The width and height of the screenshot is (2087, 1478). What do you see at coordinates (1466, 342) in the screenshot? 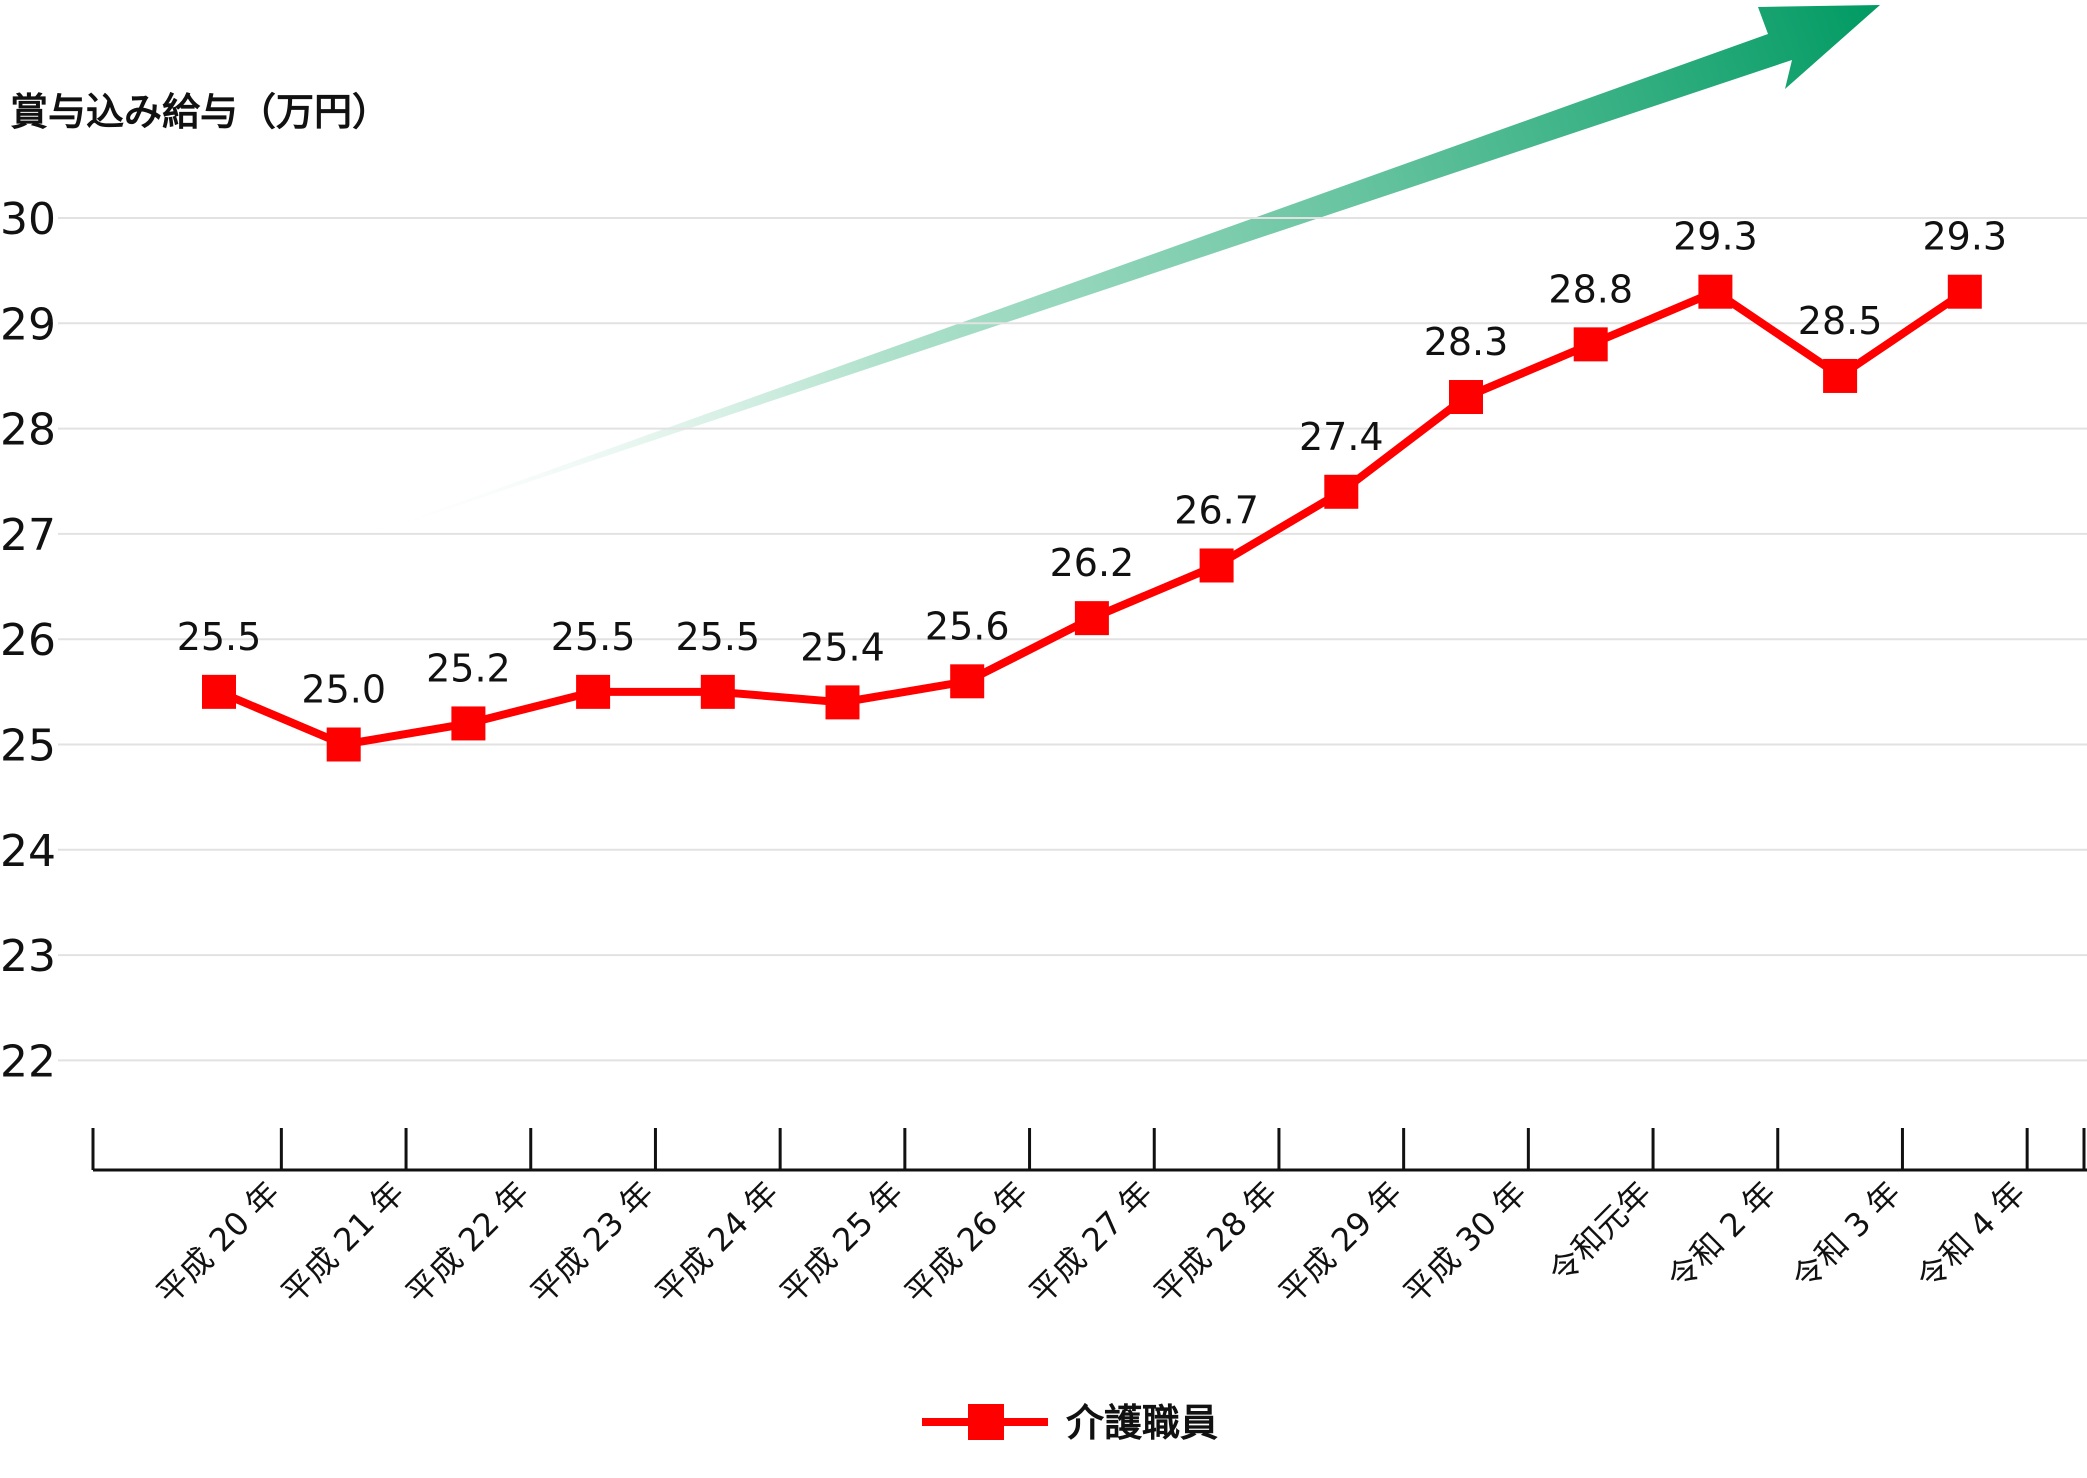
I see `data-label: 28.3` at bounding box center [1466, 342].